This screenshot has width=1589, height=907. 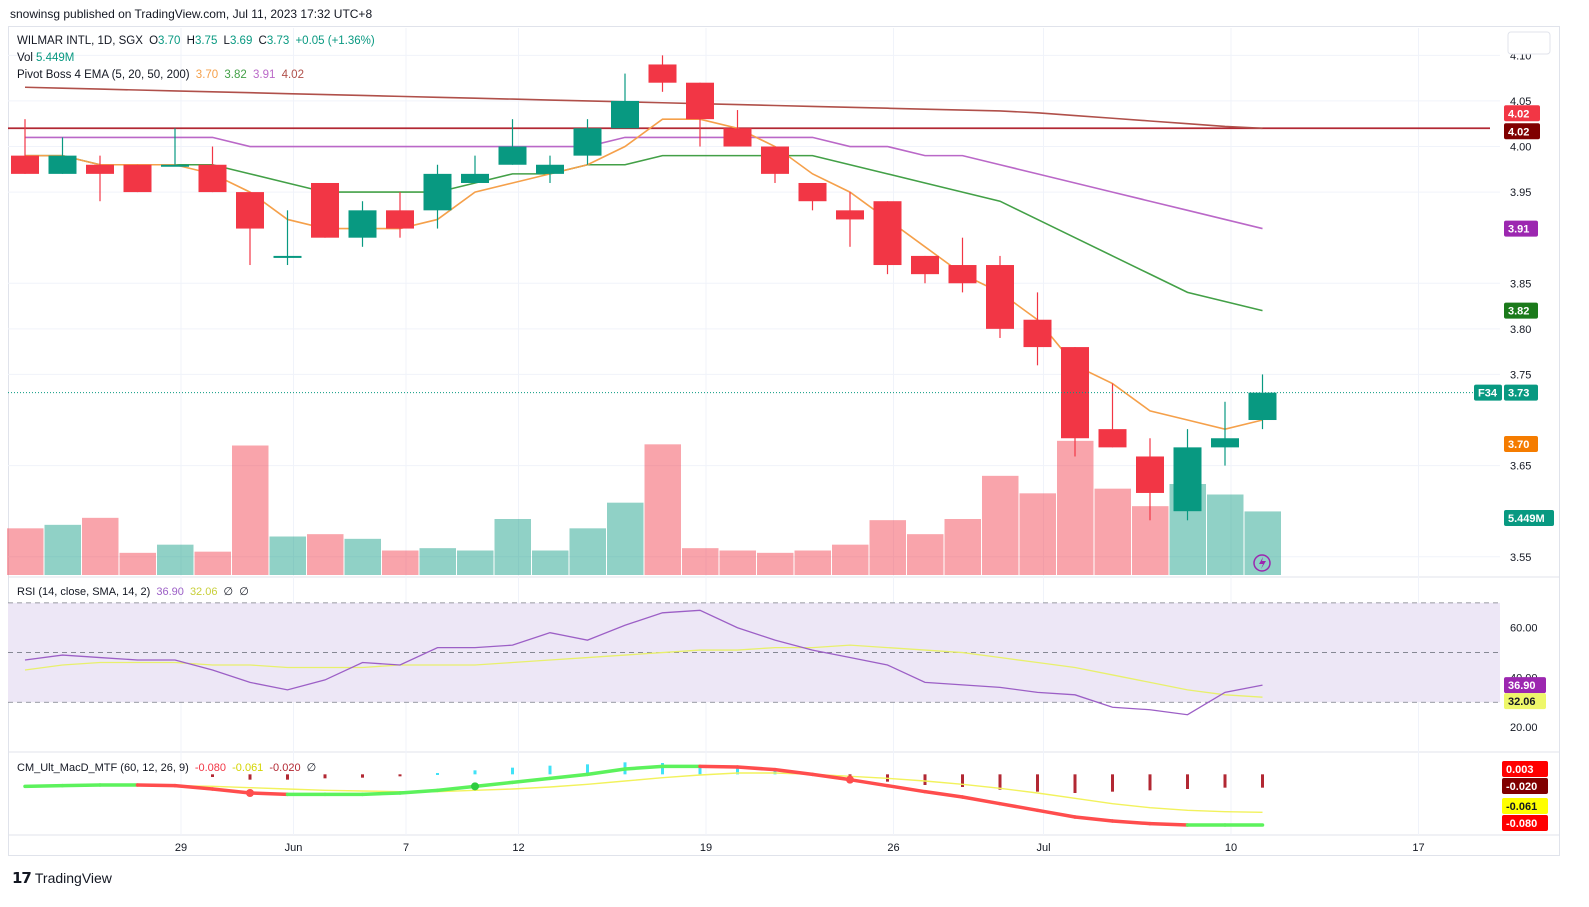 What do you see at coordinates (1521, 824) in the screenshot?
I see `macd-label-4-text: -0.080` at bounding box center [1521, 824].